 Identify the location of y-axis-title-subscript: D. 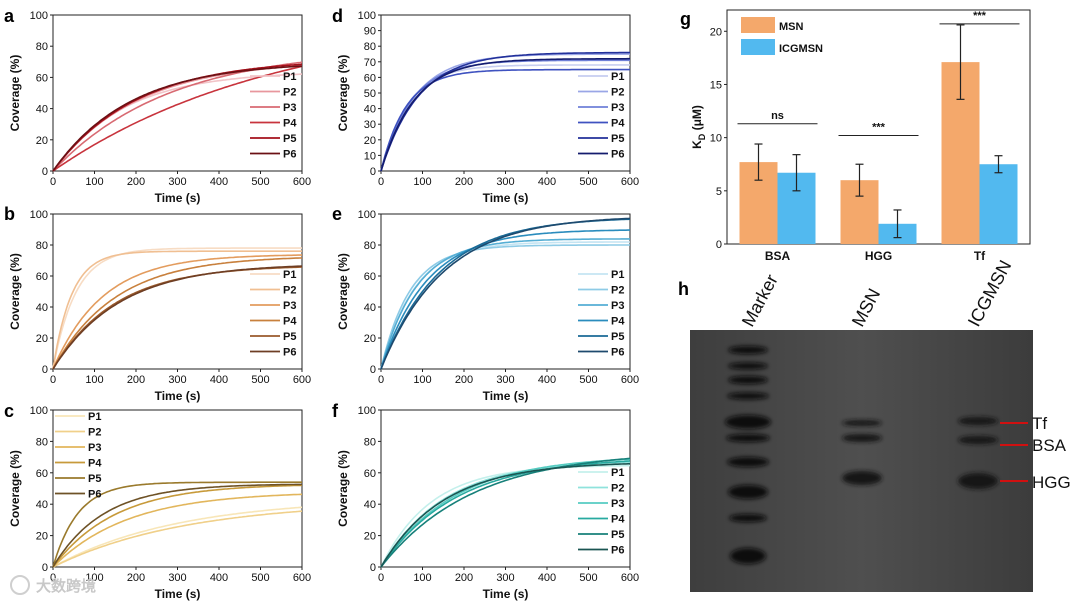
(702, 136).